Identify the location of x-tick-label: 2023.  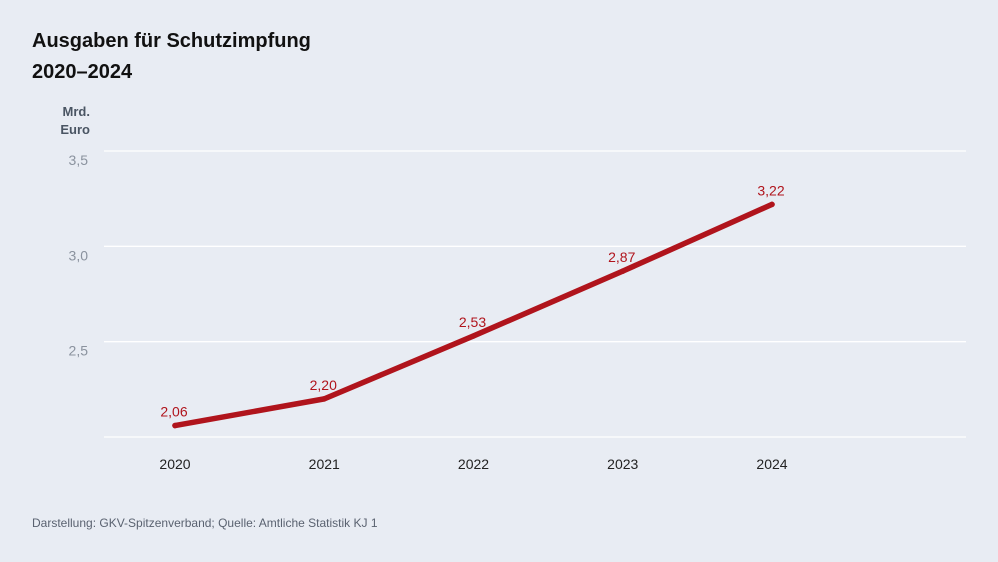
(622, 464).